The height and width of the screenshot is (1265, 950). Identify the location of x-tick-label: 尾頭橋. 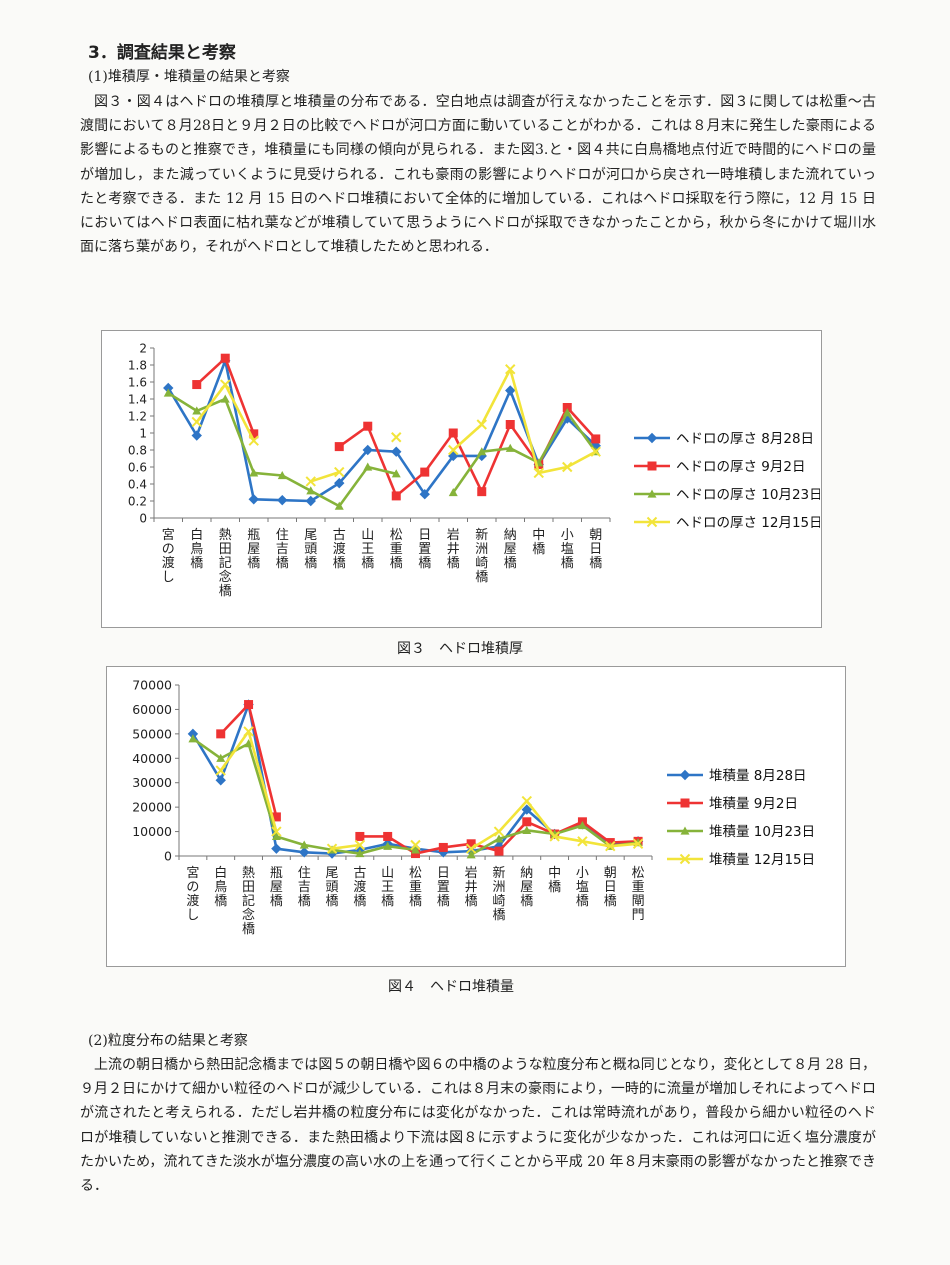
(332, 887).